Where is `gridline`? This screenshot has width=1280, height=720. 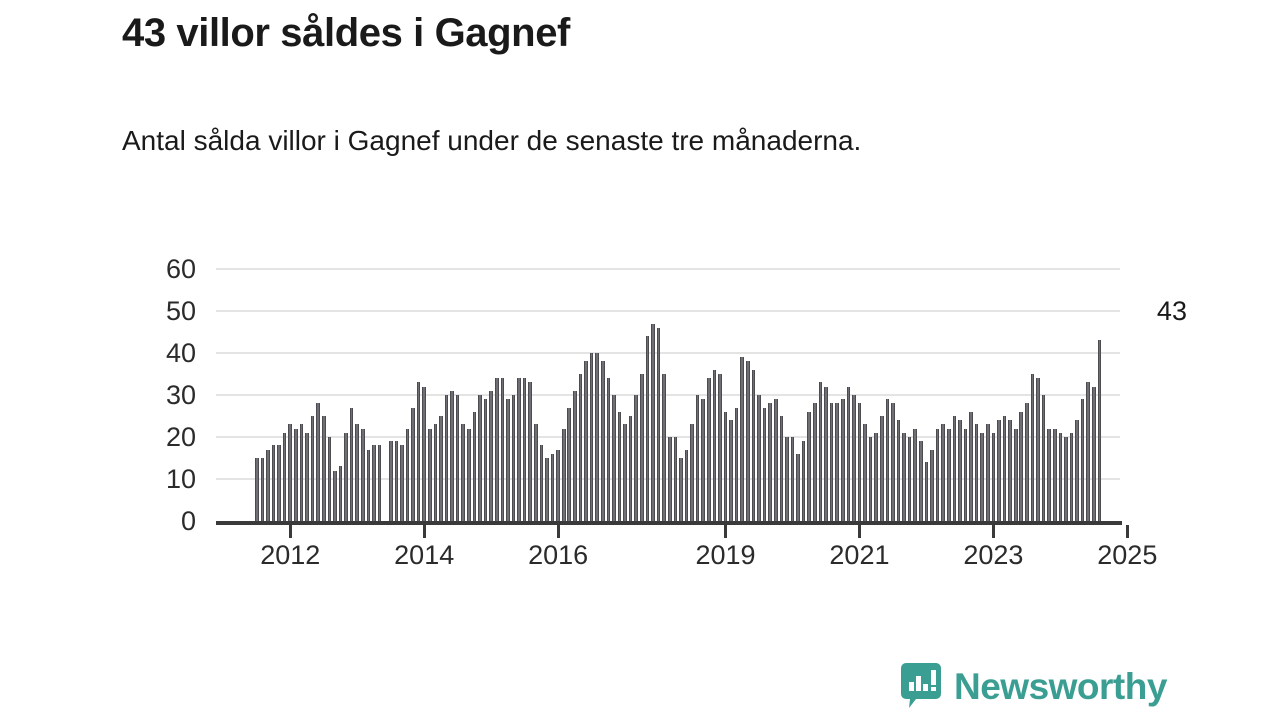
gridline is located at coordinates (668, 311).